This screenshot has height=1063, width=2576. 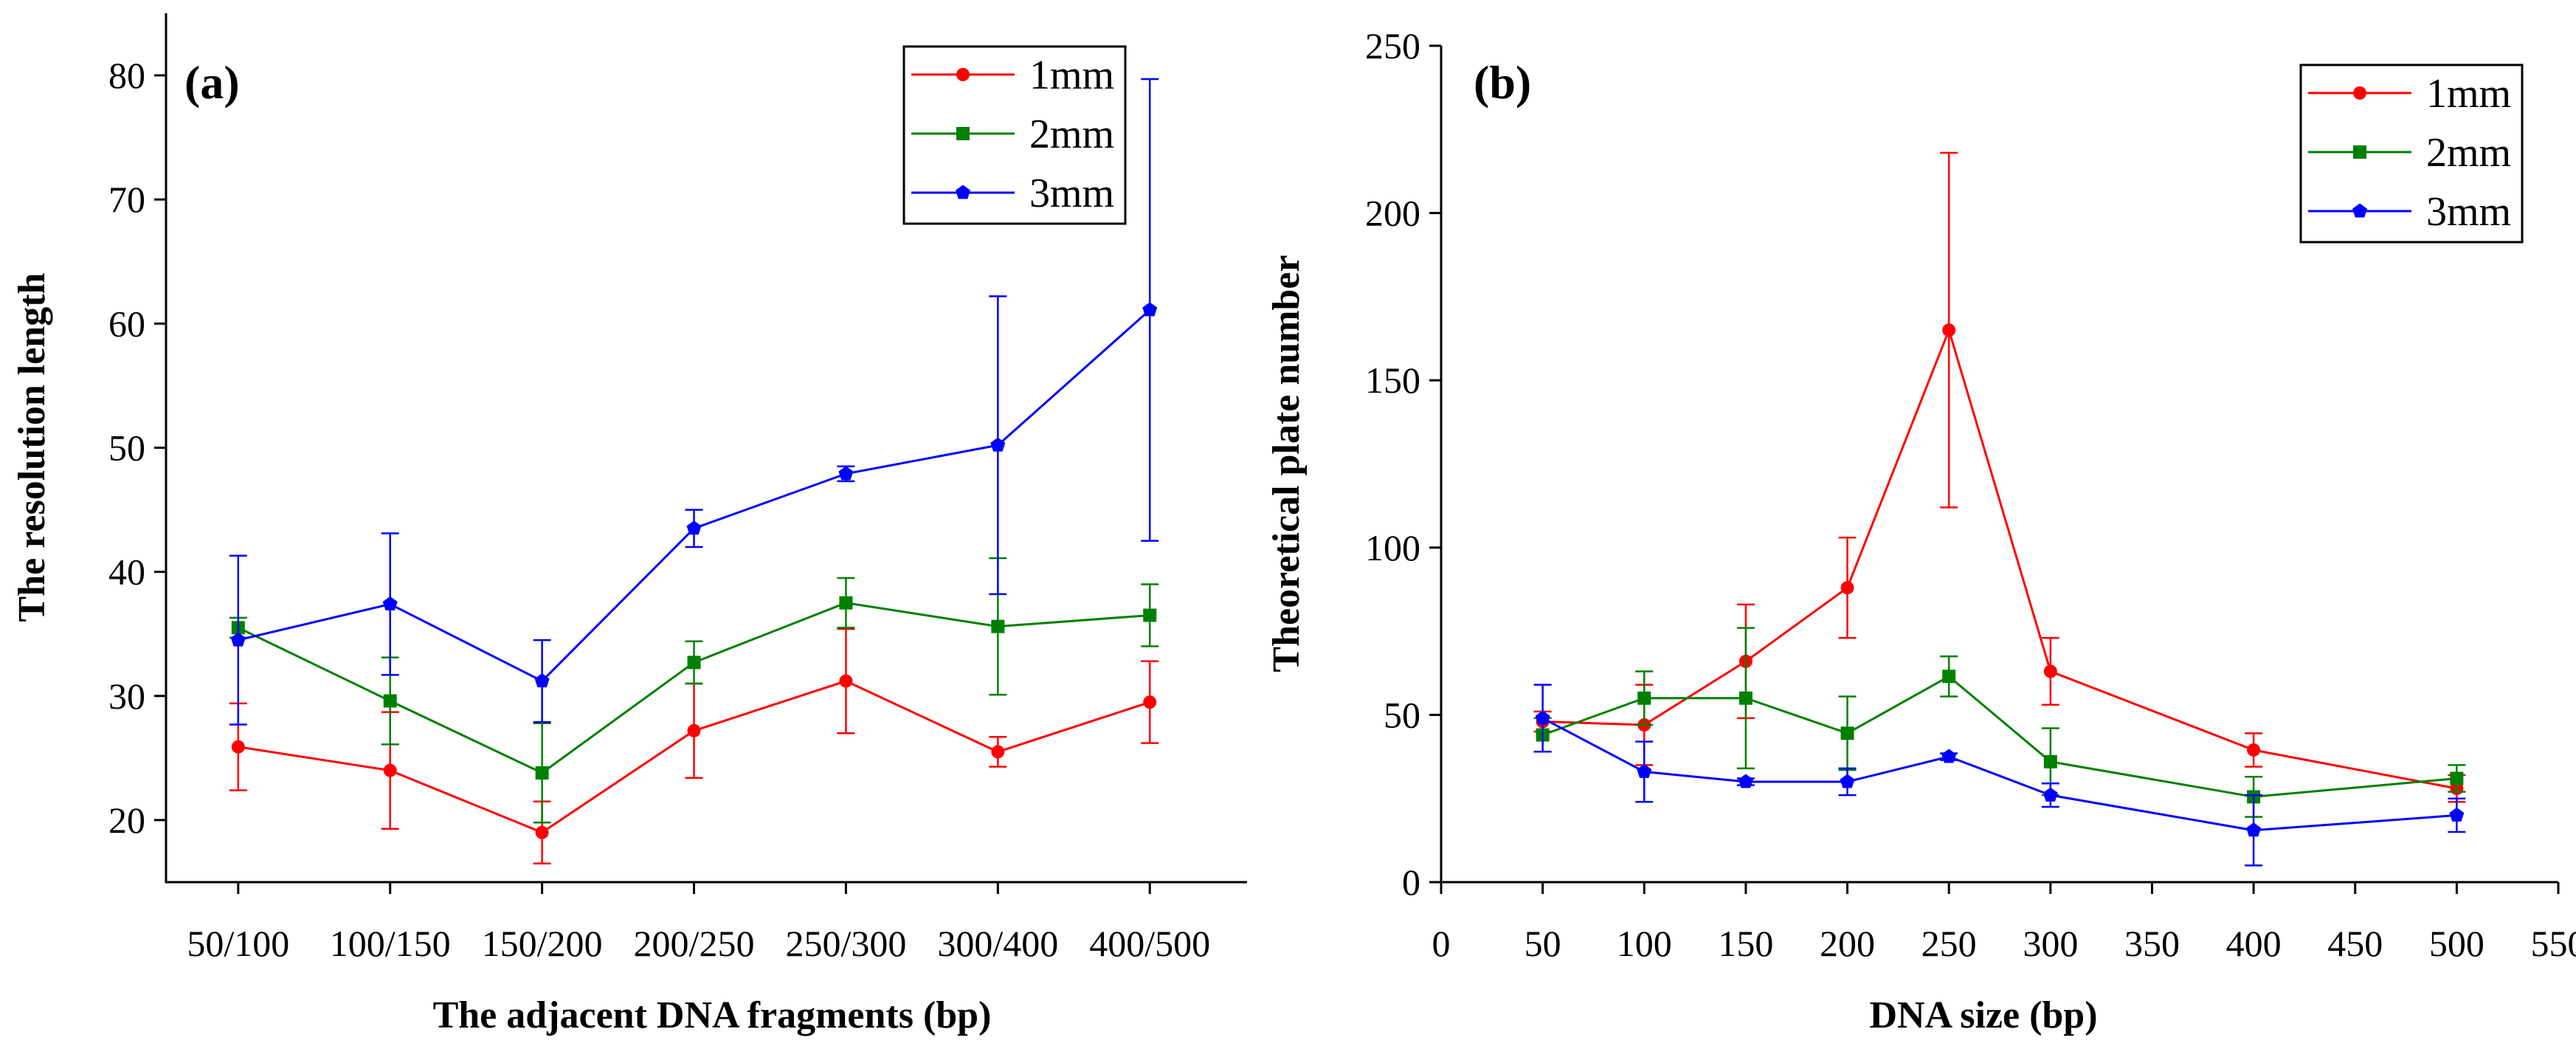 I want to click on y-tick-label: 70, so click(x=127, y=200).